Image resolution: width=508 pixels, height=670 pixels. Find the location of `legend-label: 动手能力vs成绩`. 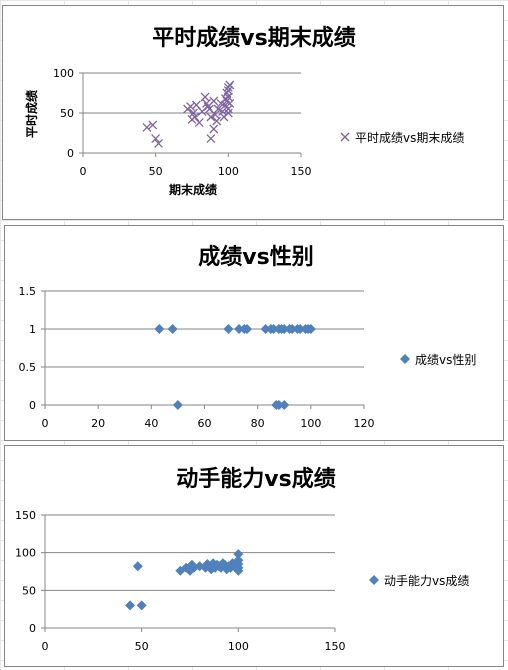

legend-label: 动手能力vs成绩 is located at coordinates (426, 581).